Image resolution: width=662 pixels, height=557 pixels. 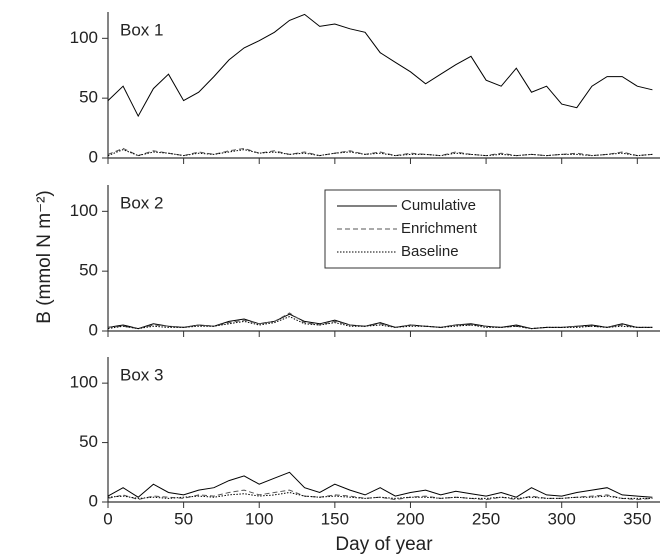 I want to click on panel-title: Box 1, so click(x=141, y=29).